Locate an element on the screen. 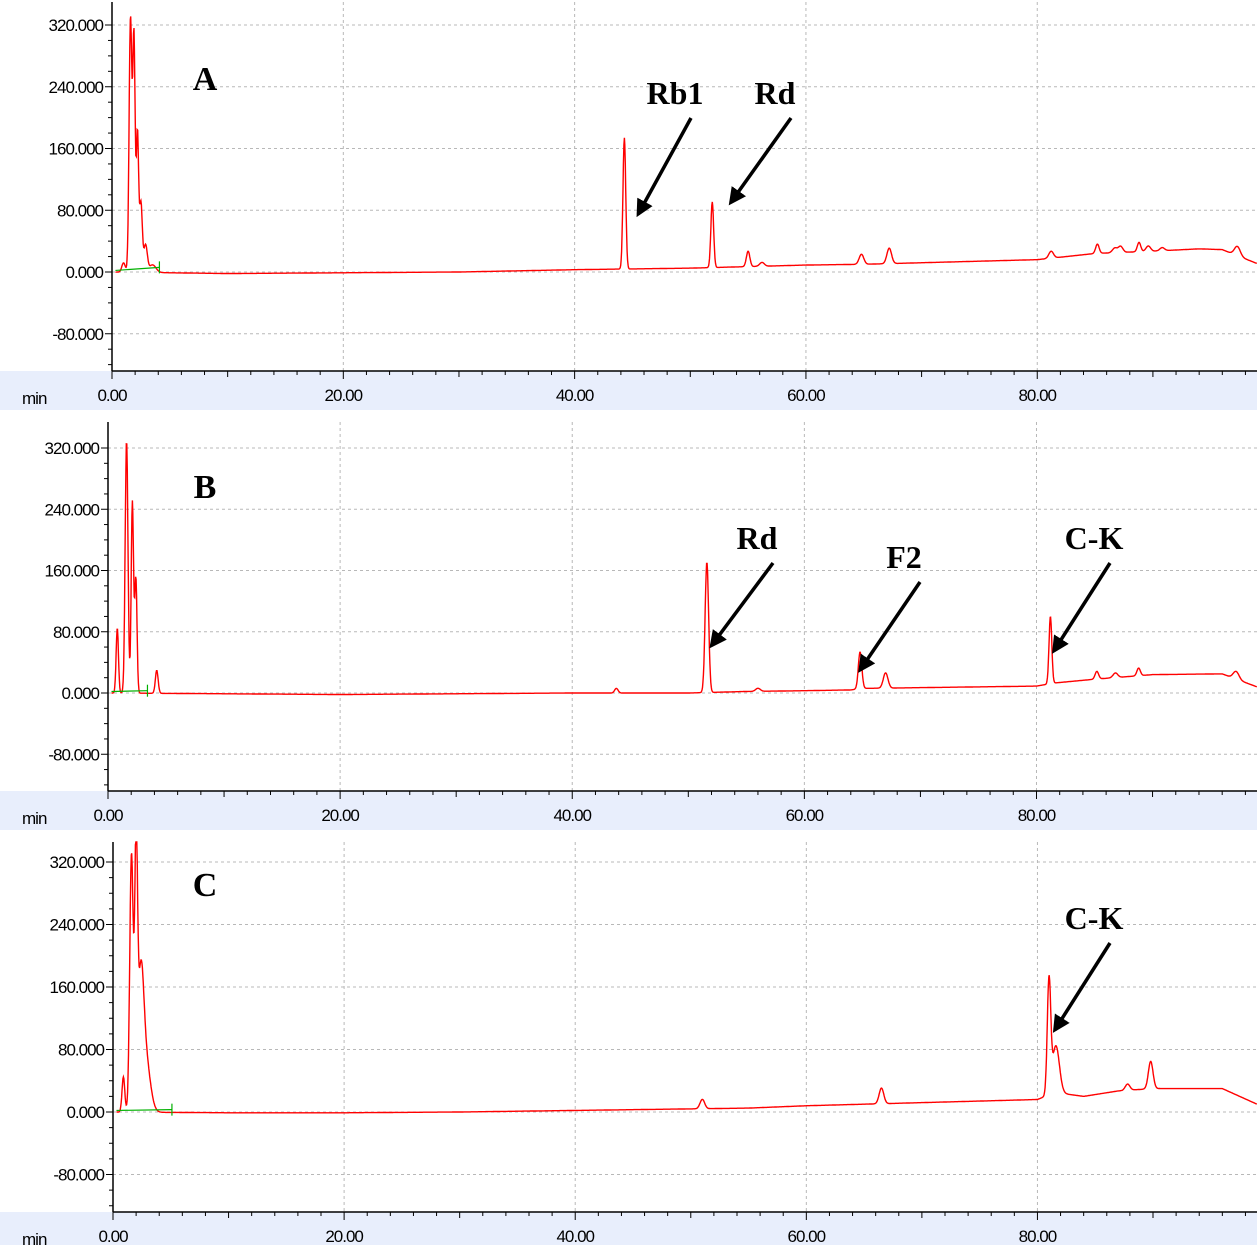  panel-letter: C is located at coordinates (205, 885).